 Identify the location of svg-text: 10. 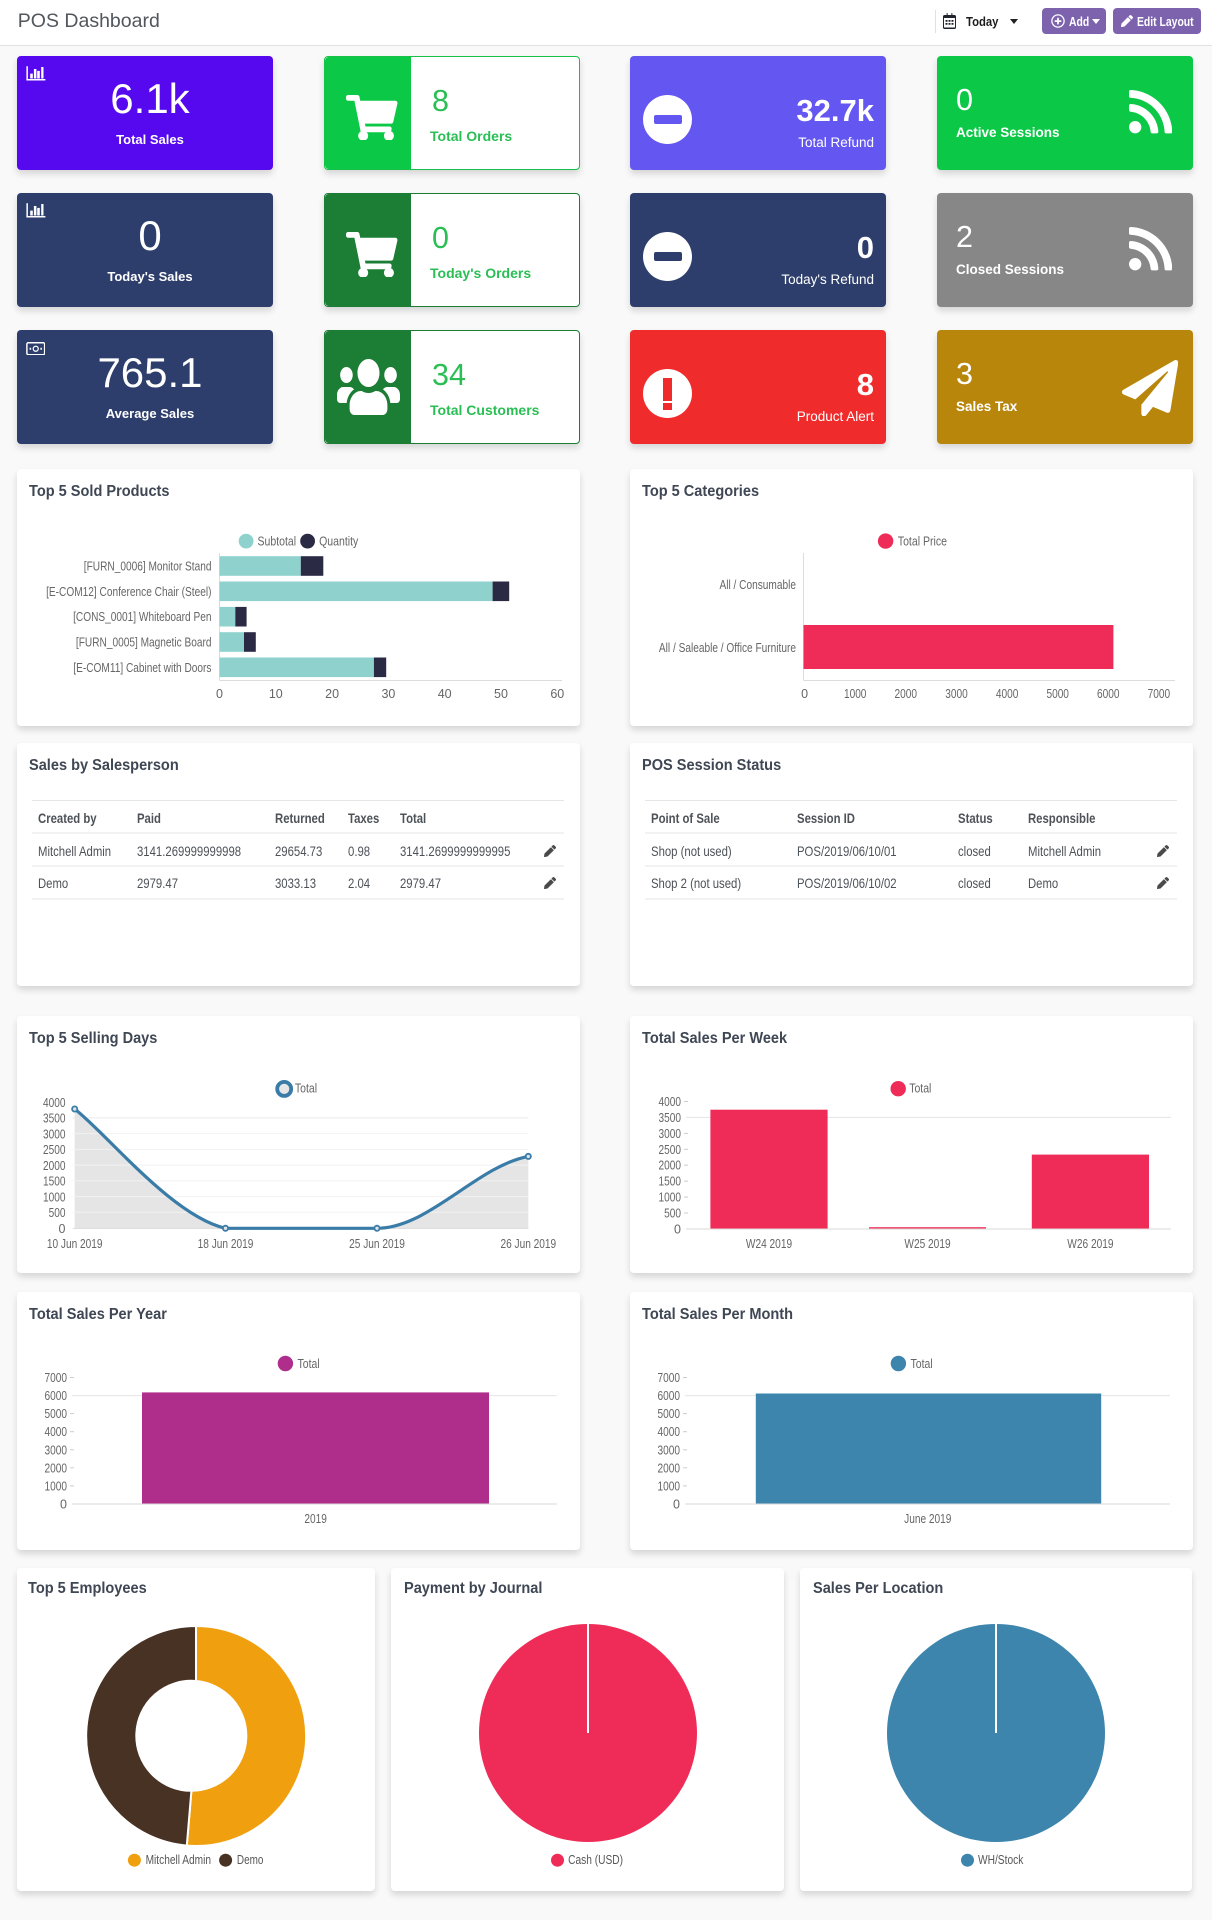
(276, 694).